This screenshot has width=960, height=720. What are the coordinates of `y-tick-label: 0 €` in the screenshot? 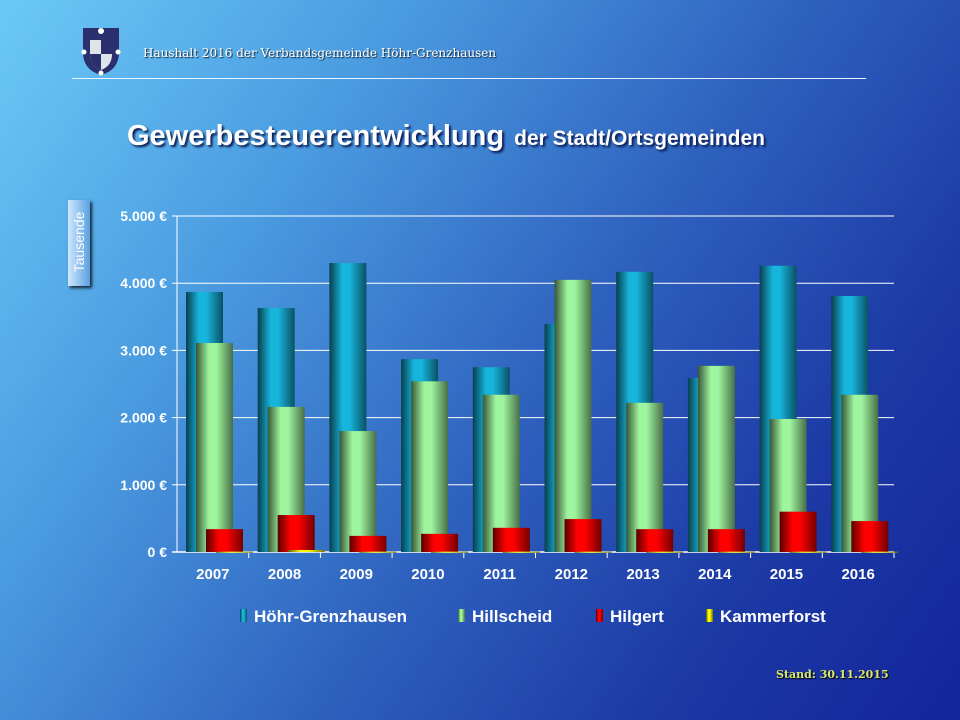 It's located at (158, 552).